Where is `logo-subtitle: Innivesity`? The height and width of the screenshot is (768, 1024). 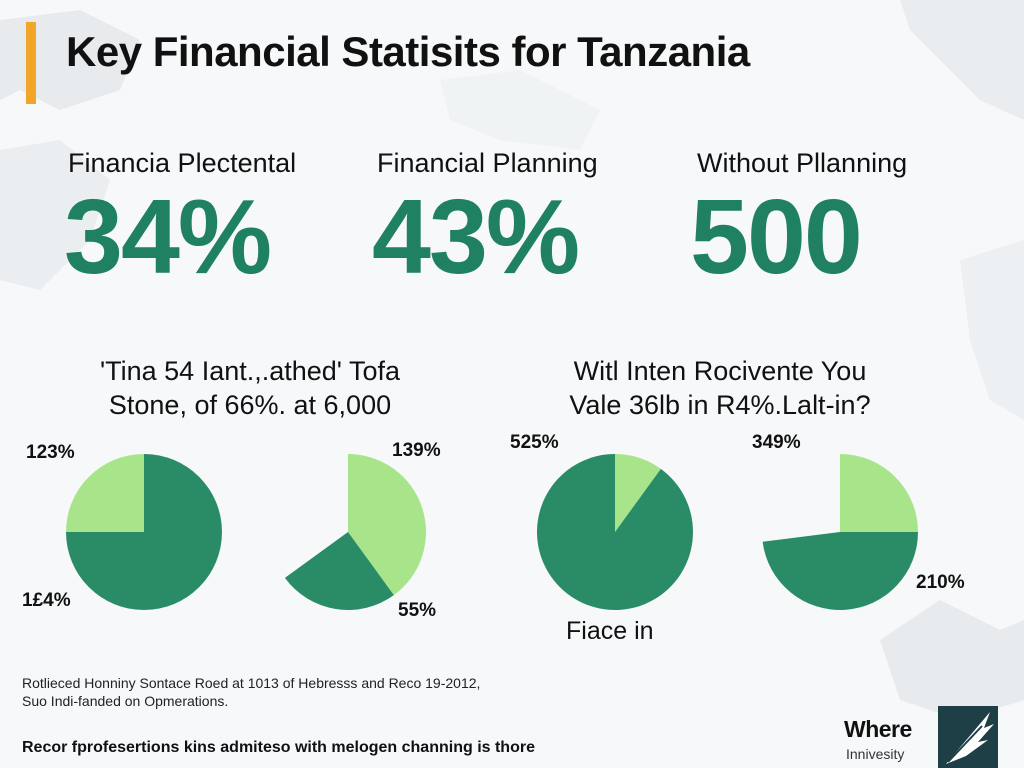
logo-subtitle: Innivesity is located at coordinates (875, 754).